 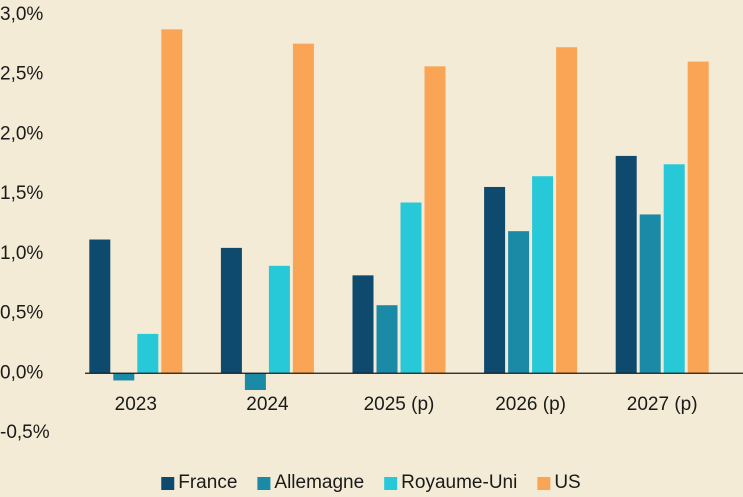 I want to click on y-tick-label: -0,5%, so click(x=25, y=432).